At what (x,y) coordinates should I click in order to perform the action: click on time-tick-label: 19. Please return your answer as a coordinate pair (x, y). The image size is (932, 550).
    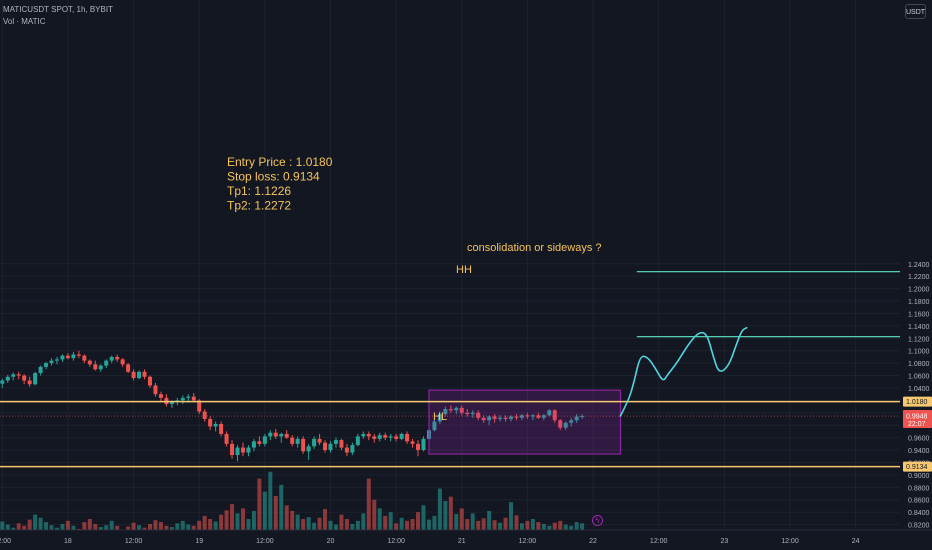
    Looking at the image, I should click on (199, 541).